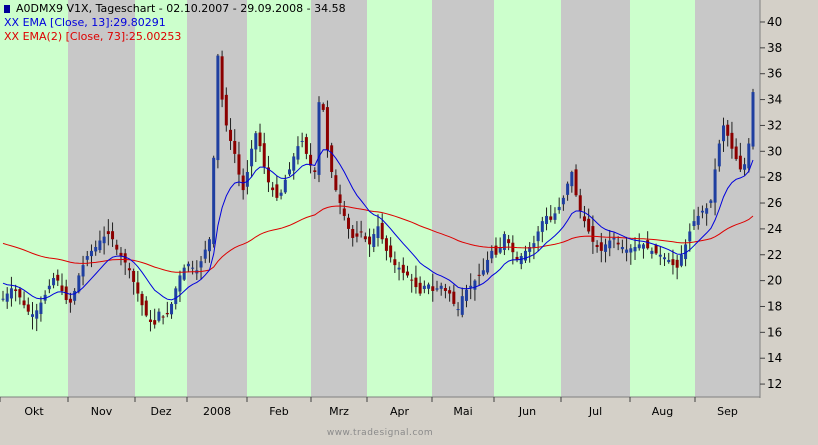 This screenshot has height=445, width=818. What do you see at coordinates (380, 433) in the screenshot?
I see `watermark: www.tradesignal.com` at bounding box center [380, 433].